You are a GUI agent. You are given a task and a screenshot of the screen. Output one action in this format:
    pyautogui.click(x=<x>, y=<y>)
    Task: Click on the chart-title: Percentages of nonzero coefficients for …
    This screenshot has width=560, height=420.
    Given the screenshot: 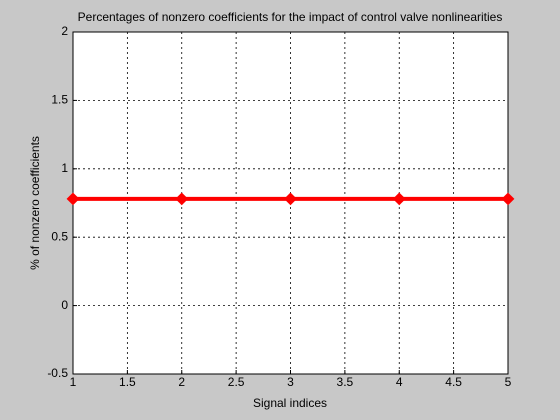 What is the action you would take?
    pyautogui.click(x=290, y=17)
    